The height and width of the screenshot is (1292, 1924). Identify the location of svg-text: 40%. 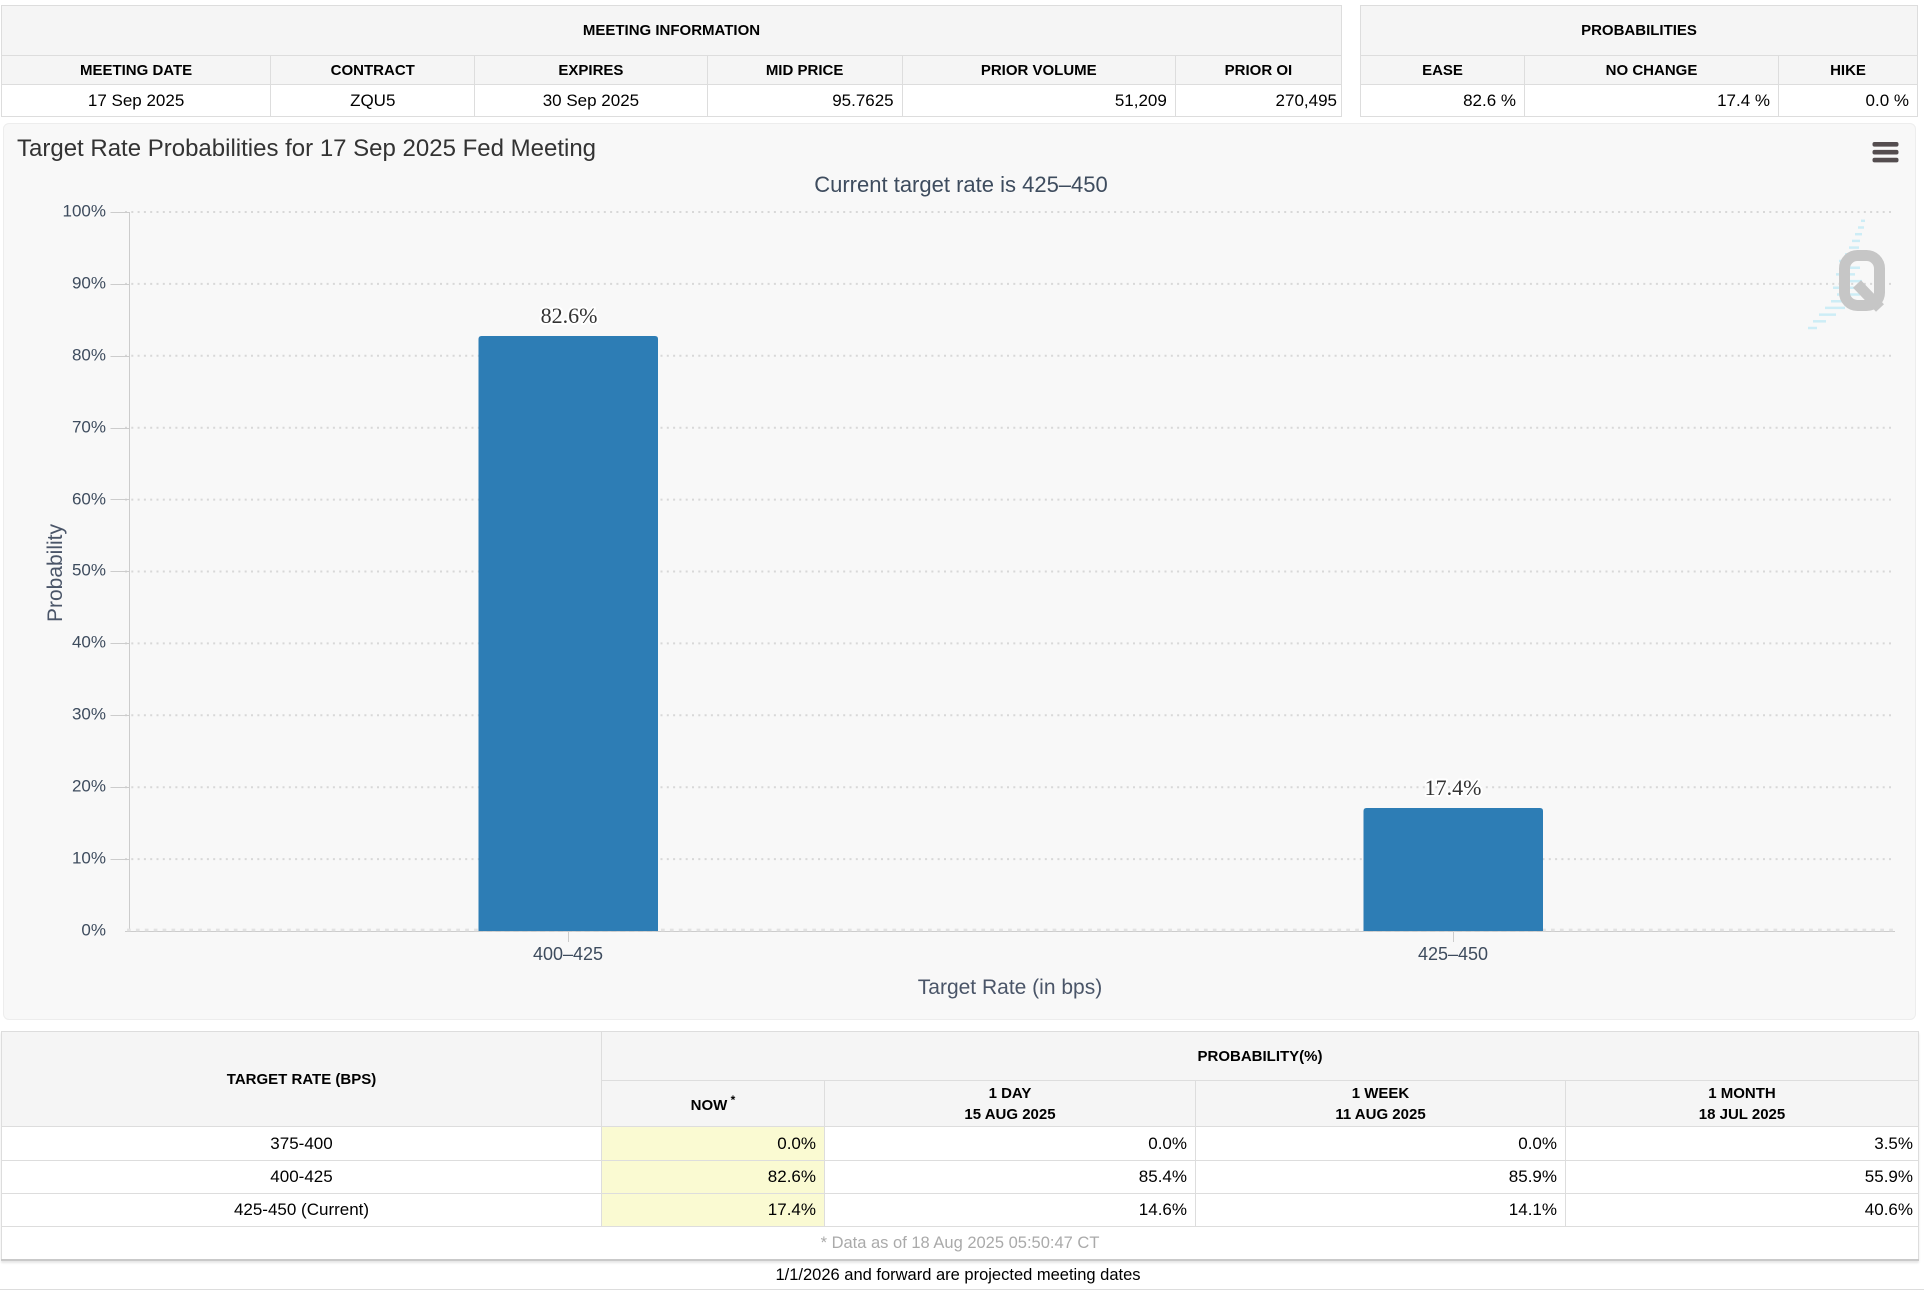
(89, 642).